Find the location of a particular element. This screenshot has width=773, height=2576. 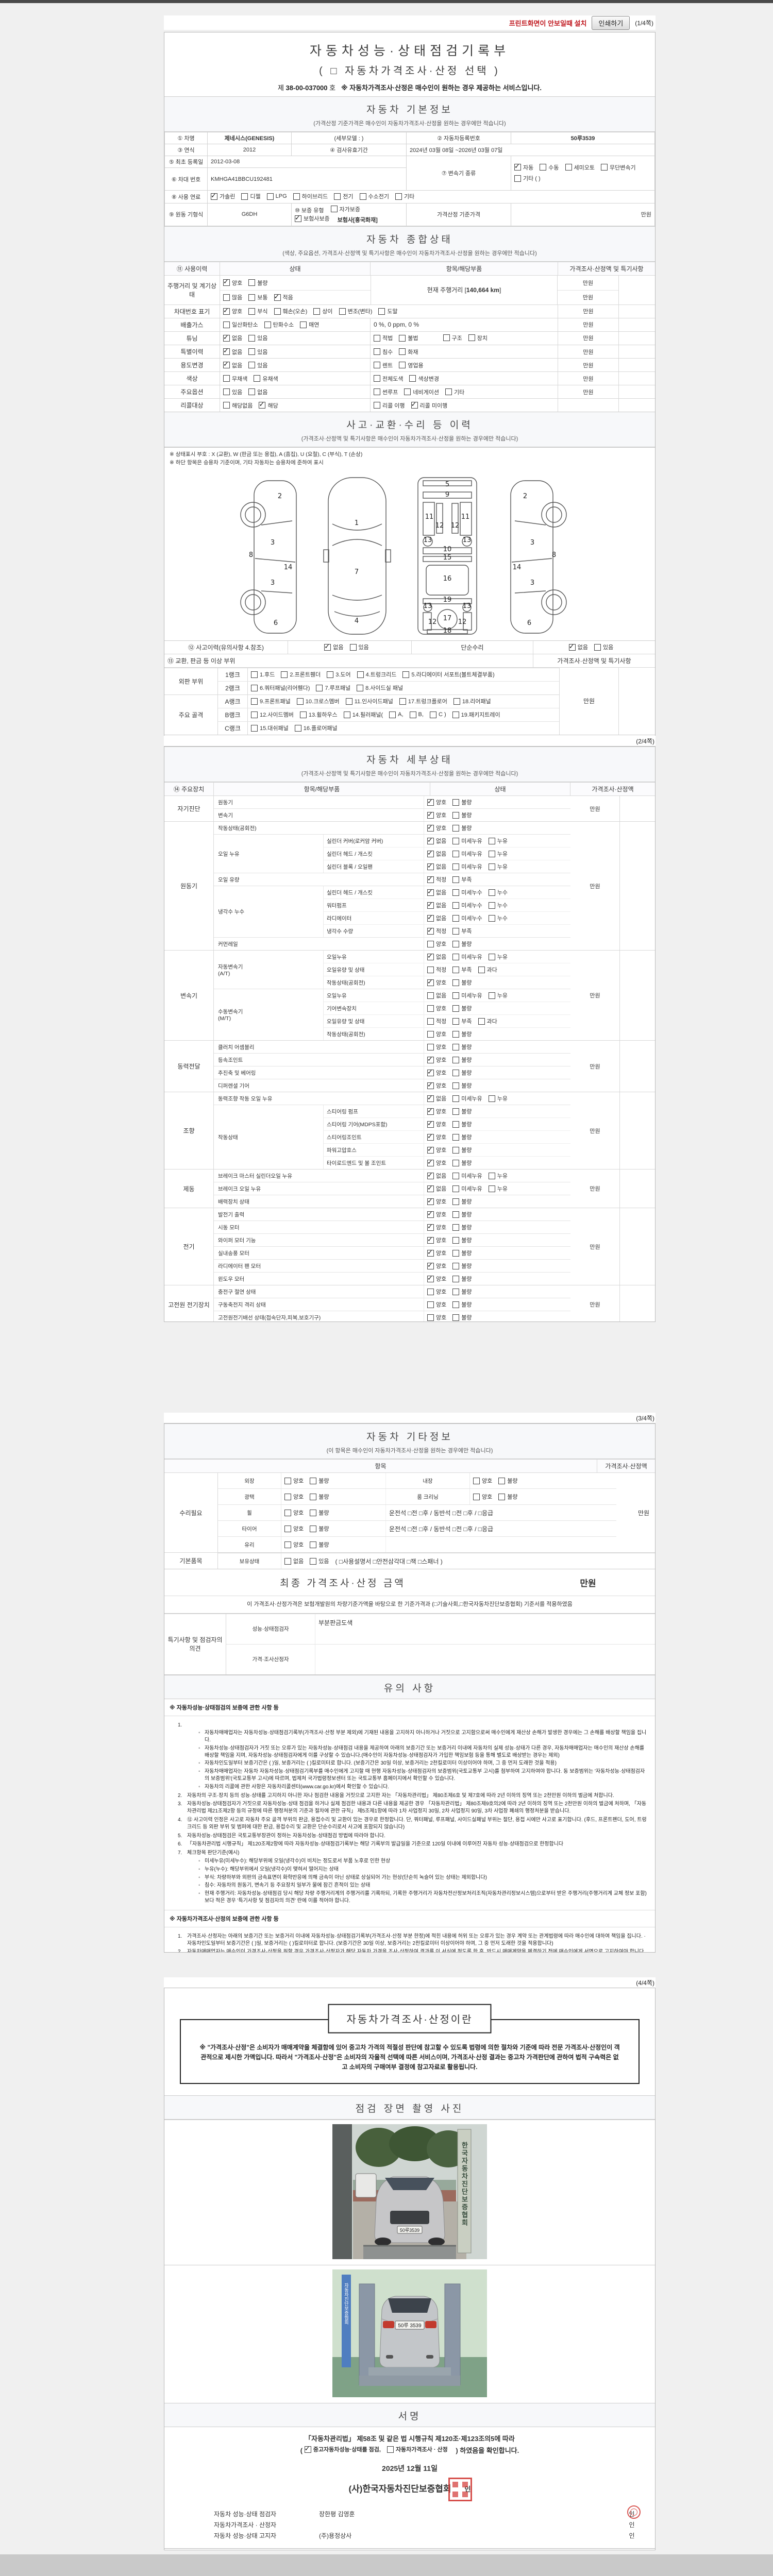

checkbox-option: 6.쿼터패널(리어휀다) is located at coordinates (280, 688).